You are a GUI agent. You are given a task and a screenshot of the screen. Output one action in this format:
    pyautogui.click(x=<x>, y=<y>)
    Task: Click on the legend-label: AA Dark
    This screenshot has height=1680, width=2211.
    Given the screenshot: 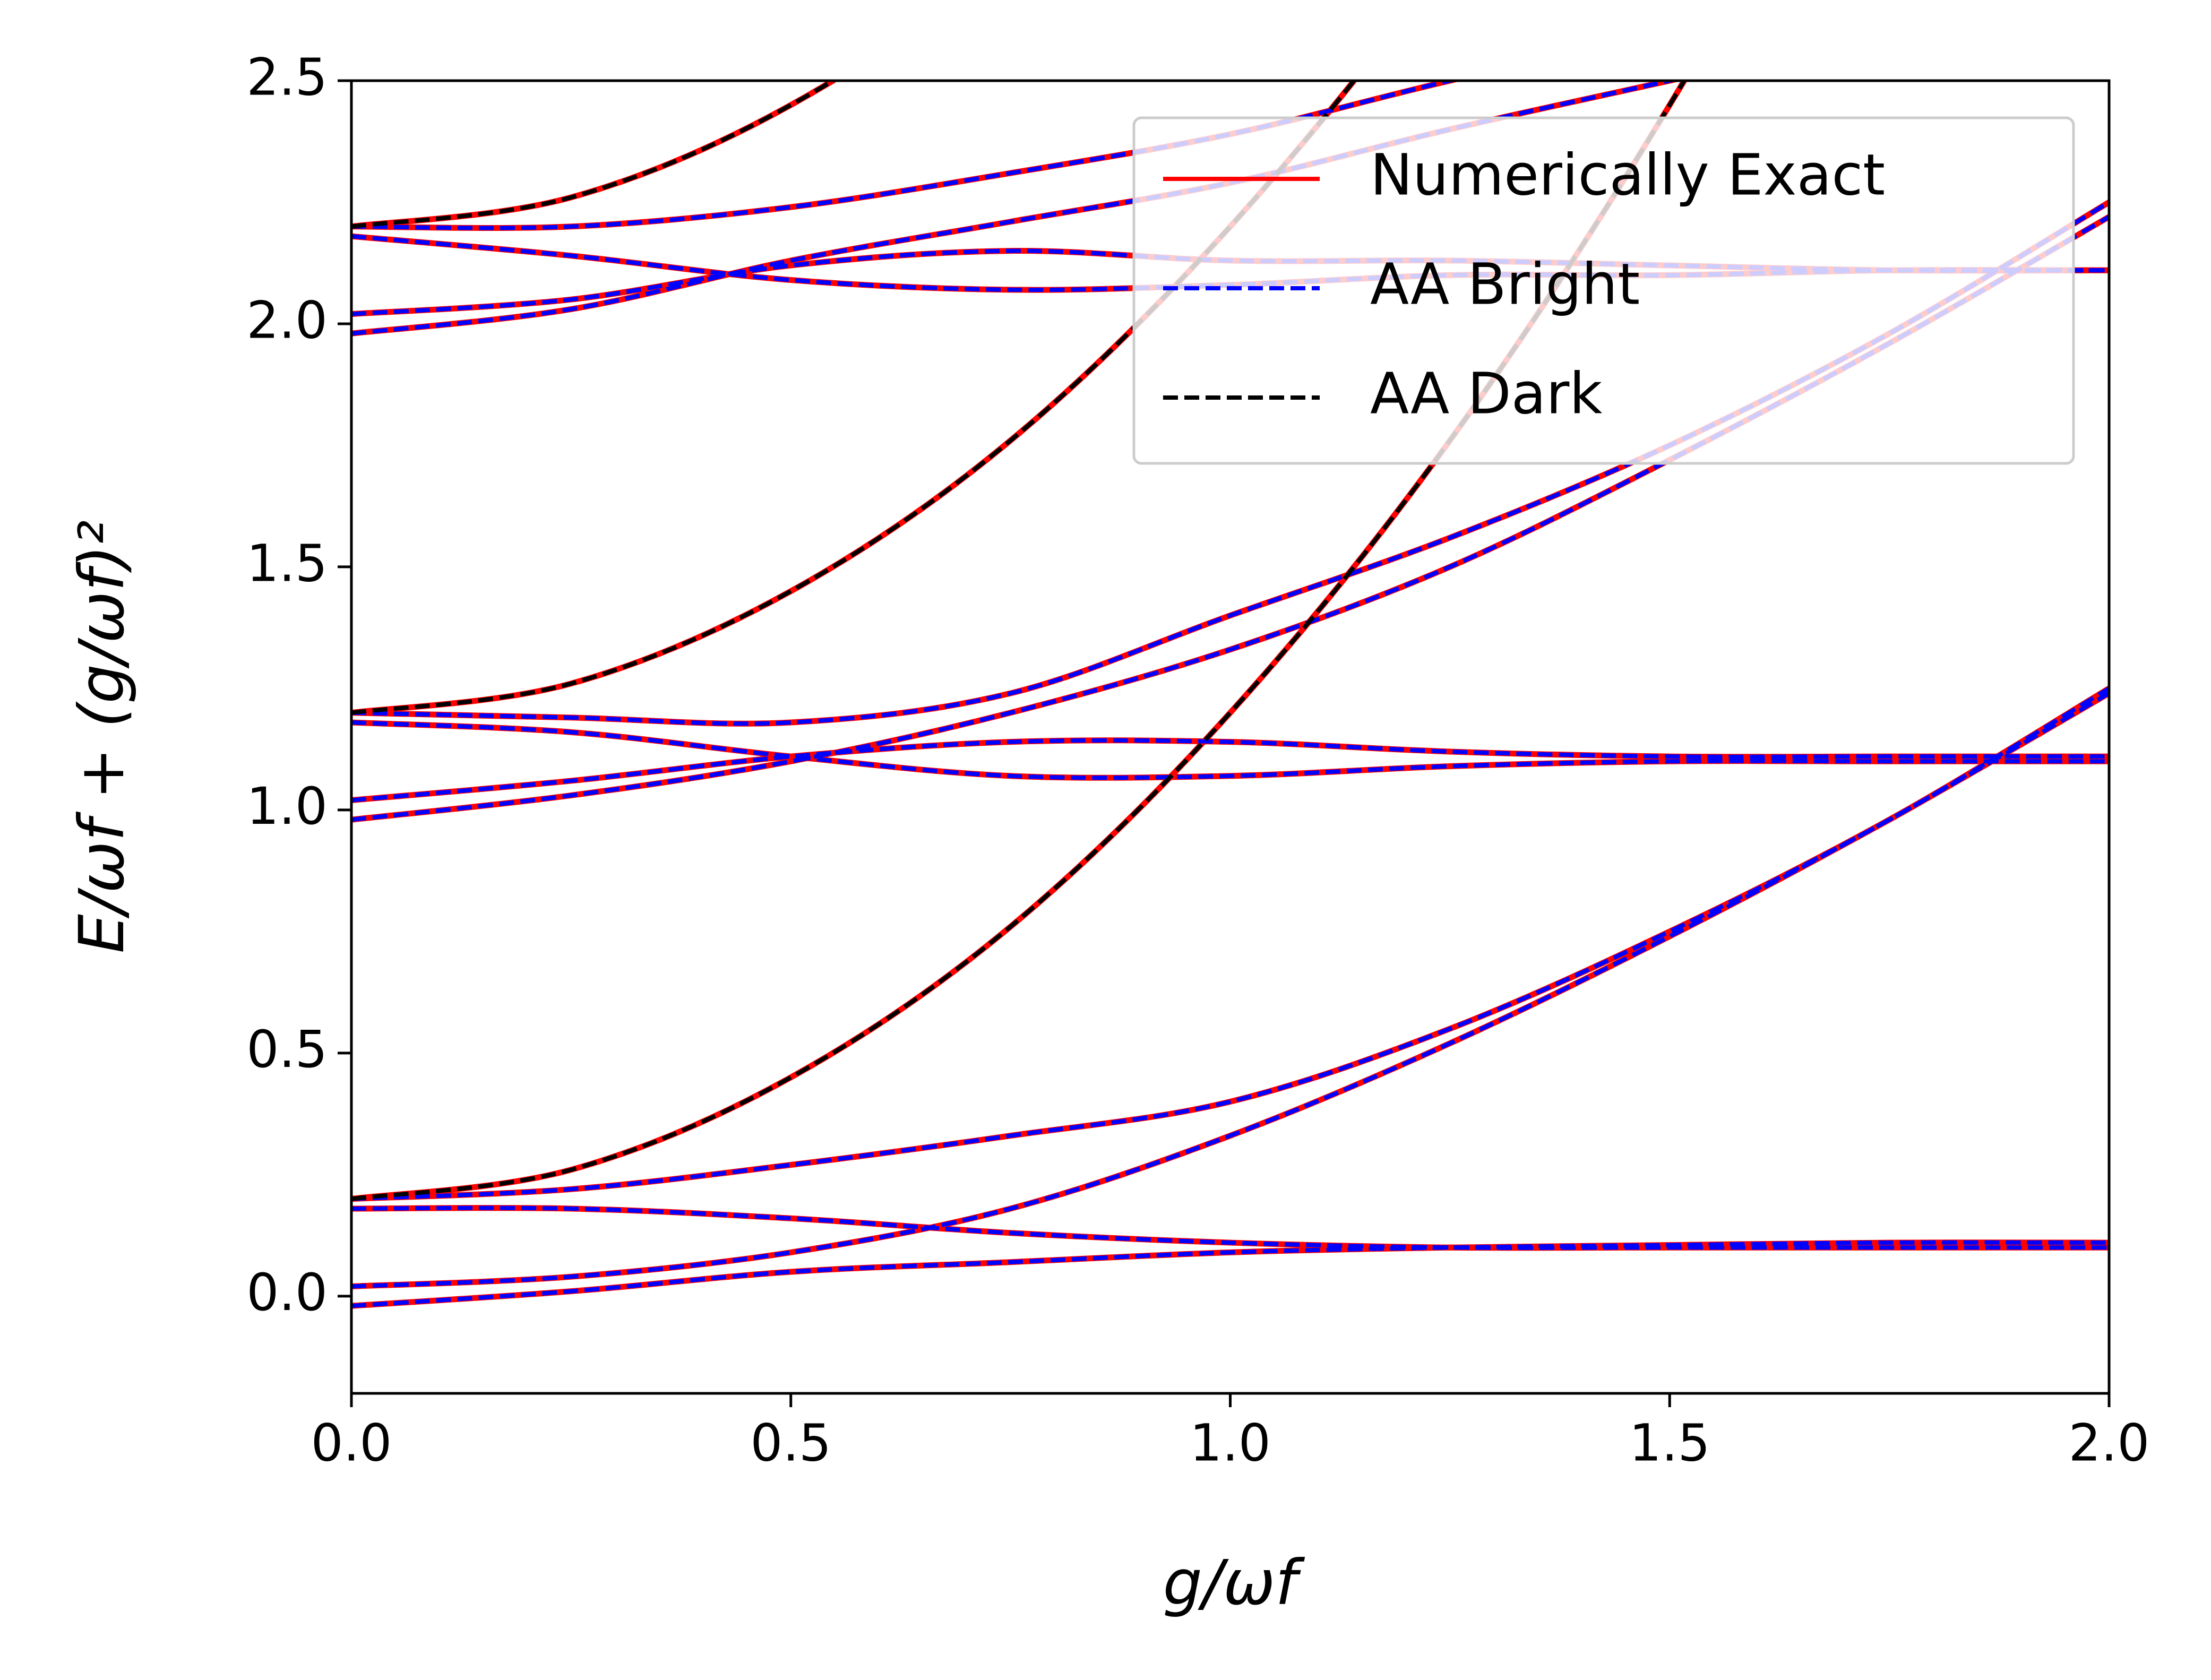 What is the action you would take?
    pyautogui.click(x=1486, y=394)
    